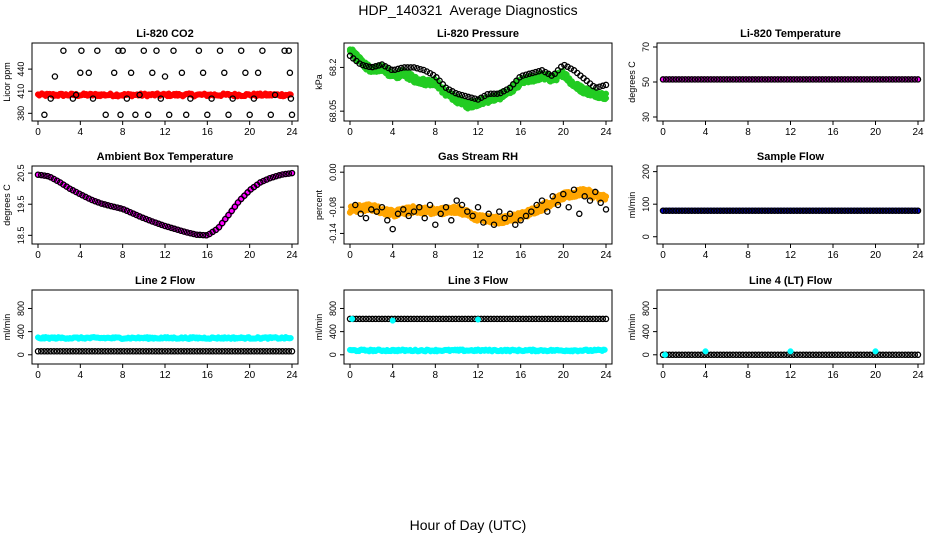 The height and width of the screenshot is (540, 936). Describe the element at coordinates (478, 375) in the screenshot. I see `x-tick-label: 12` at that location.